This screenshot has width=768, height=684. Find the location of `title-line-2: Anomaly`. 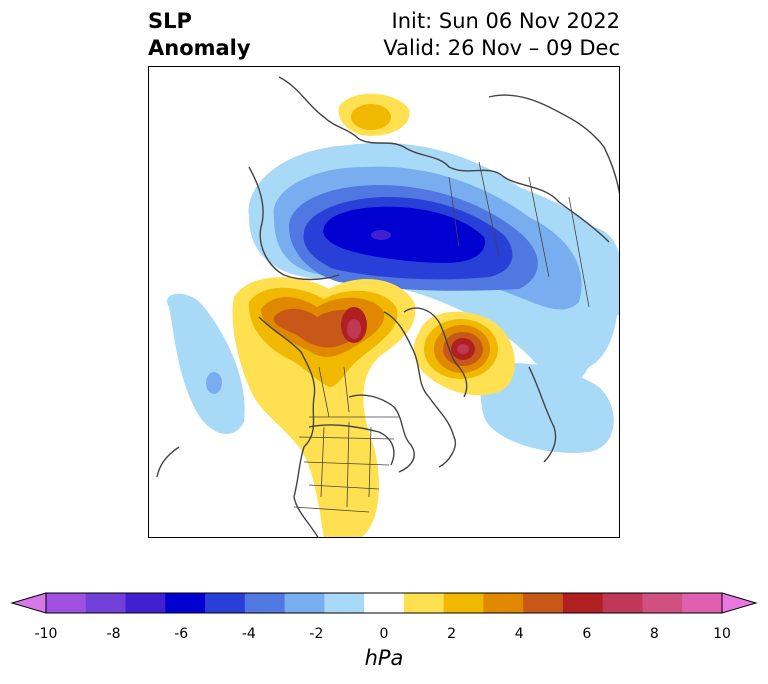

title-line-2: Anomaly is located at coordinates (199, 48).